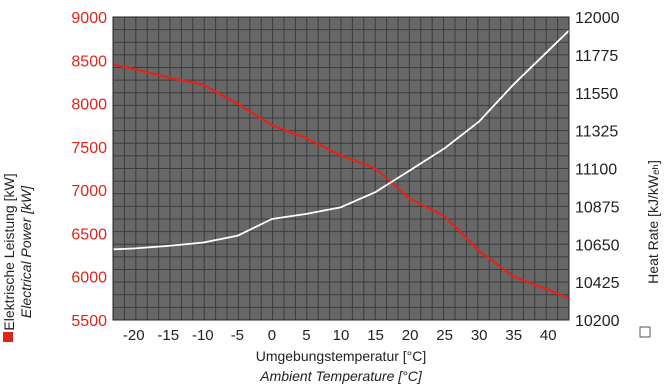 The width and height of the screenshot is (671, 387). I want to click on y-right-tick-label: 10425, so click(597, 283).